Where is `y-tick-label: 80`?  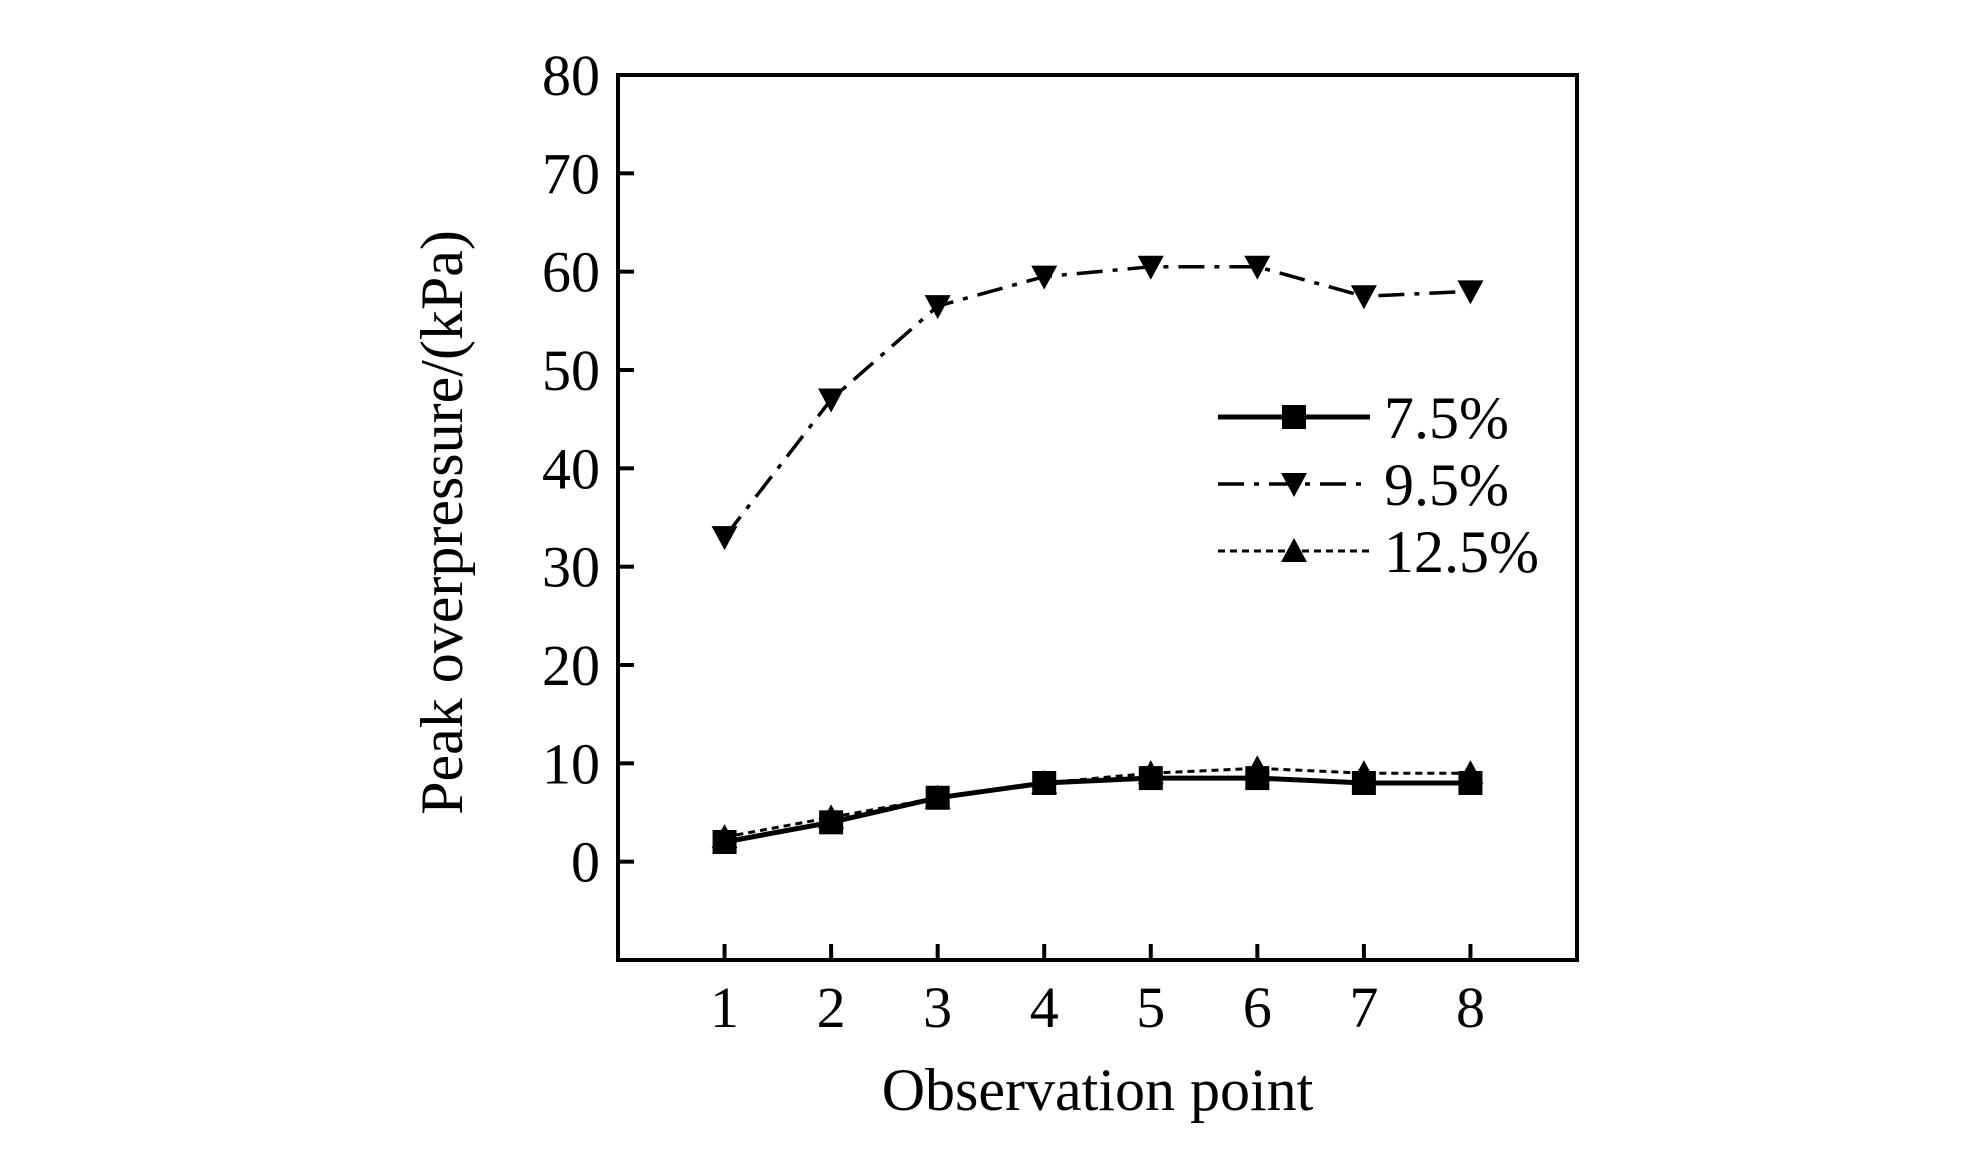 y-tick-label: 80 is located at coordinates (571, 75).